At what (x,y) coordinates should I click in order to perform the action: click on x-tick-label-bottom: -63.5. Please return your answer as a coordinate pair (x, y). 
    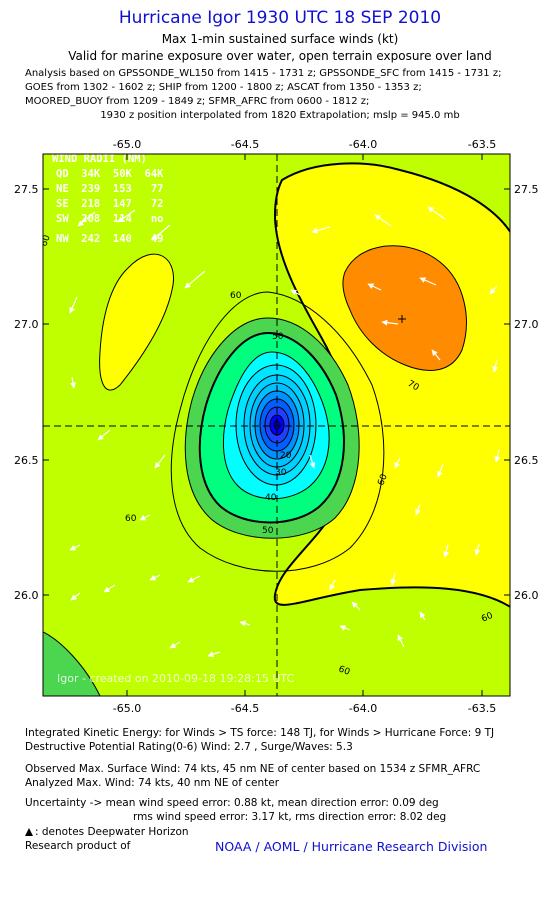
    Looking at the image, I should click on (482, 708).